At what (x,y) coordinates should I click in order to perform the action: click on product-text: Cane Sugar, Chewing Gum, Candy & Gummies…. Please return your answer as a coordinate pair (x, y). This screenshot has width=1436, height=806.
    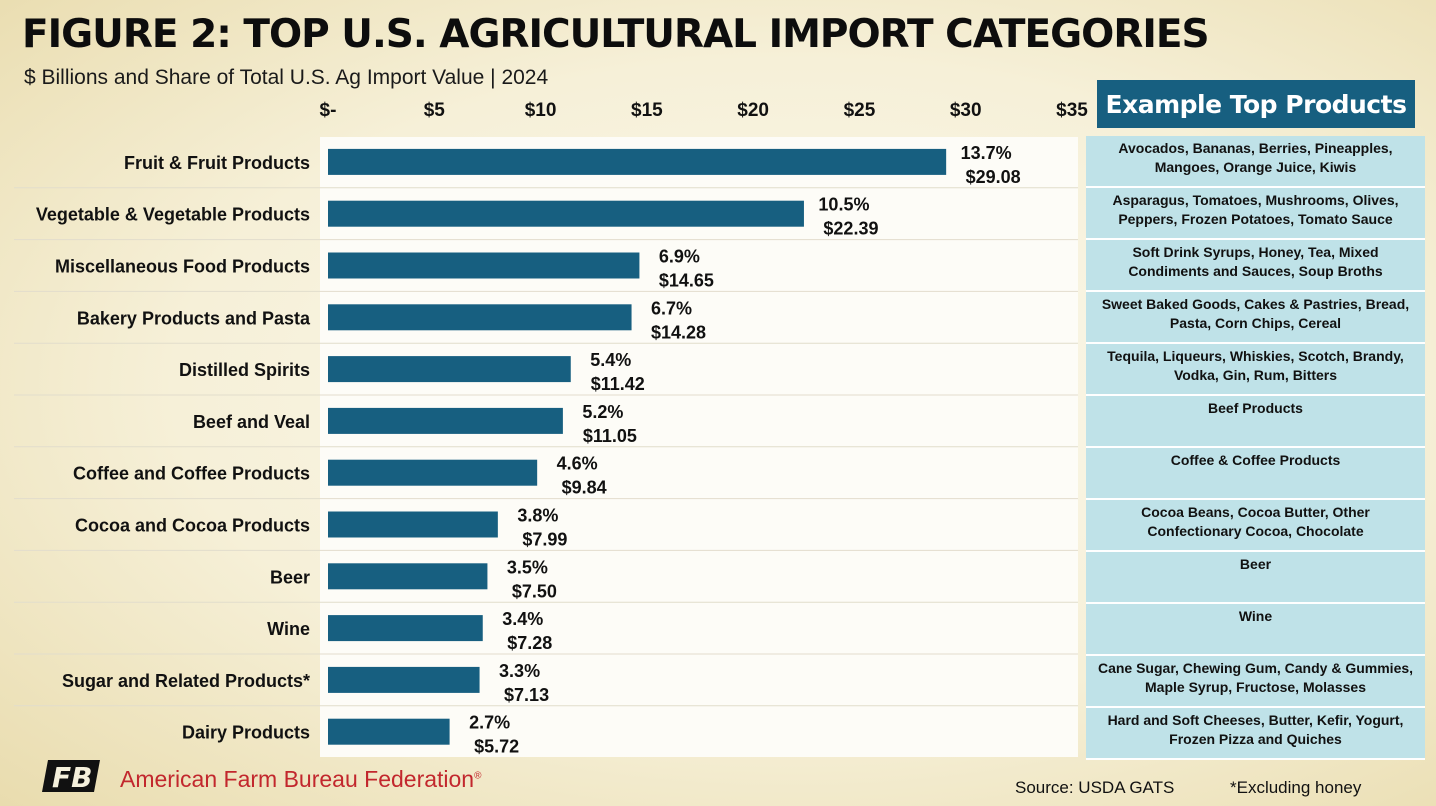
    Looking at the image, I should click on (1255, 677).